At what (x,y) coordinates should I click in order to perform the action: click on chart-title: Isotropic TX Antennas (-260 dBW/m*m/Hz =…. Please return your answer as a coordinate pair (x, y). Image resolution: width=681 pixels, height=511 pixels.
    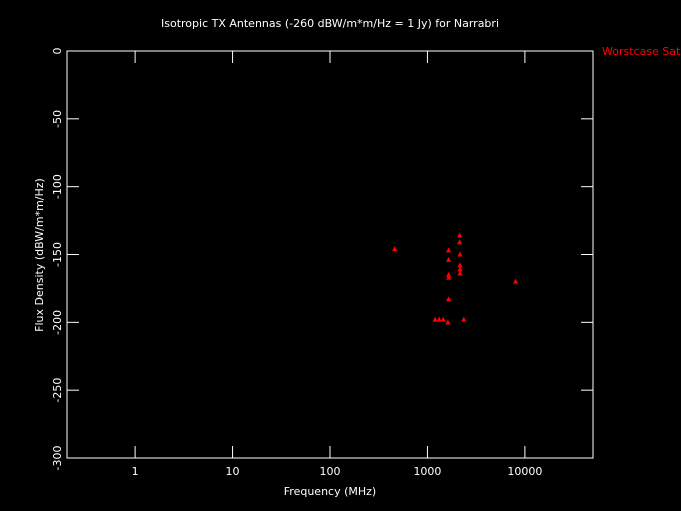
    Looking at the image, I should click on (330, 23).